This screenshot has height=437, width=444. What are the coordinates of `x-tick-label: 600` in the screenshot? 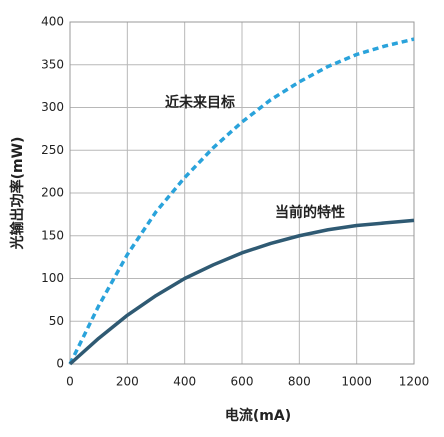 It's located at (242, 382).